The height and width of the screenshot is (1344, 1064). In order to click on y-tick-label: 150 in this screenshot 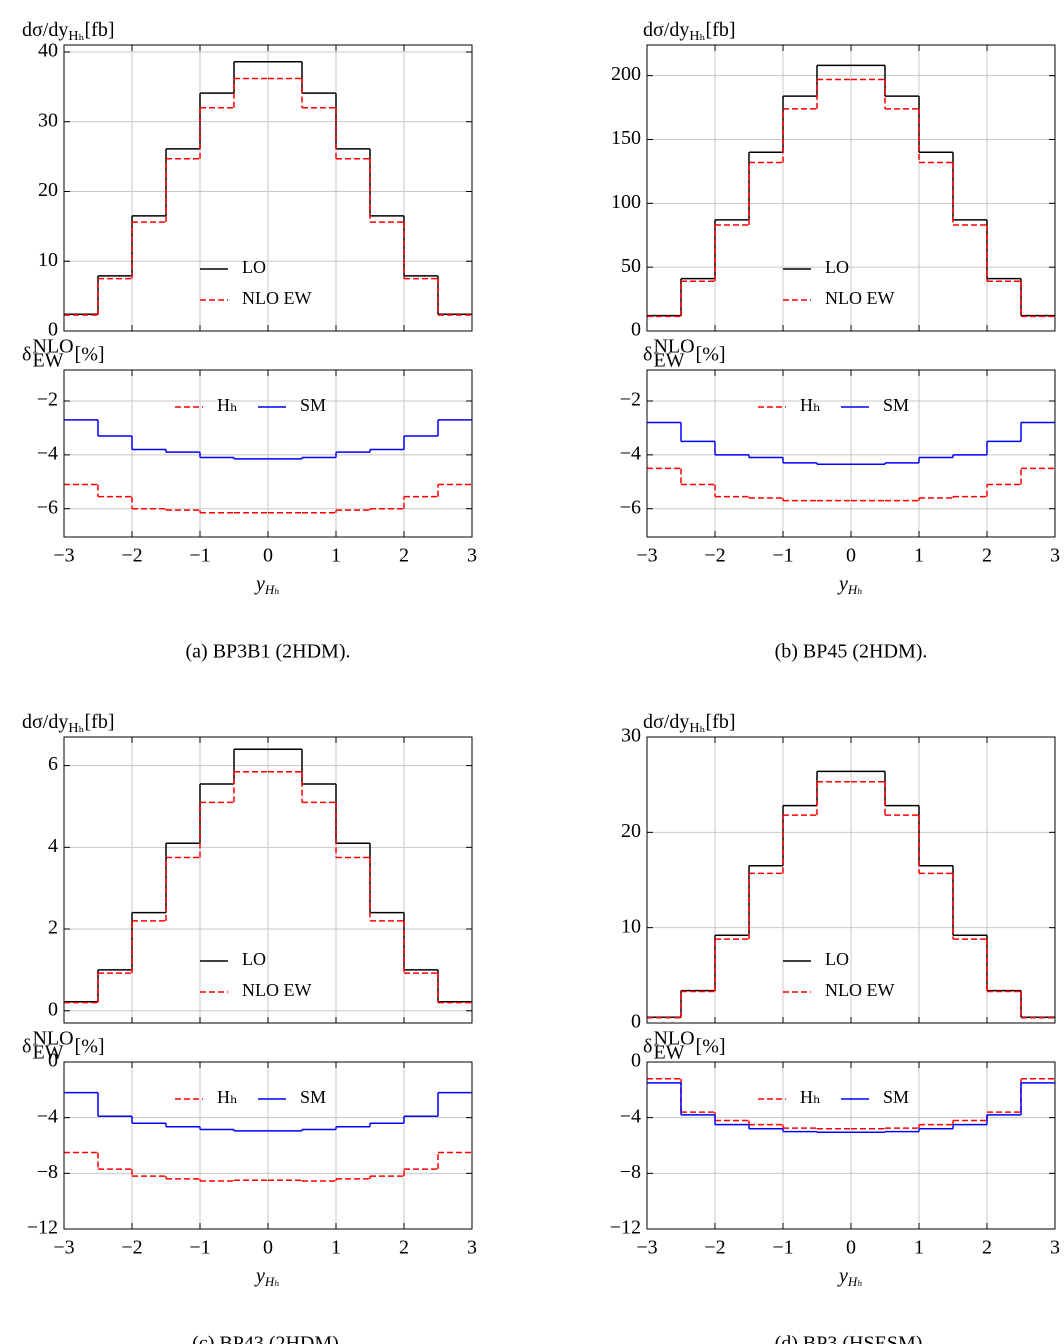, I will do `click(626, 138)`.